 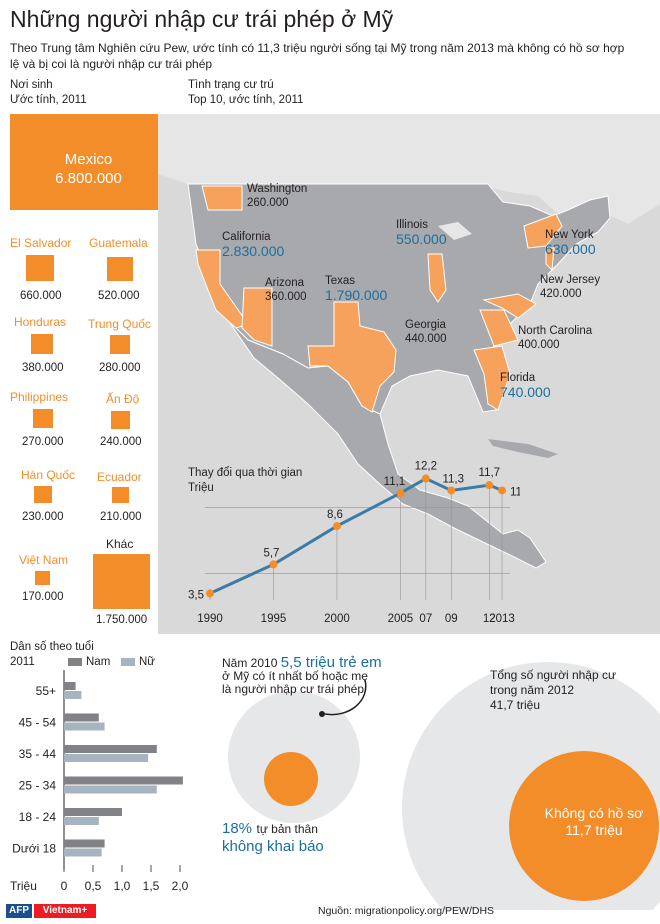 What do you see at coordinates (122, 886) in the screenshot?
I see `x-tick-label: 1,0` at bounding box center [122, 886].